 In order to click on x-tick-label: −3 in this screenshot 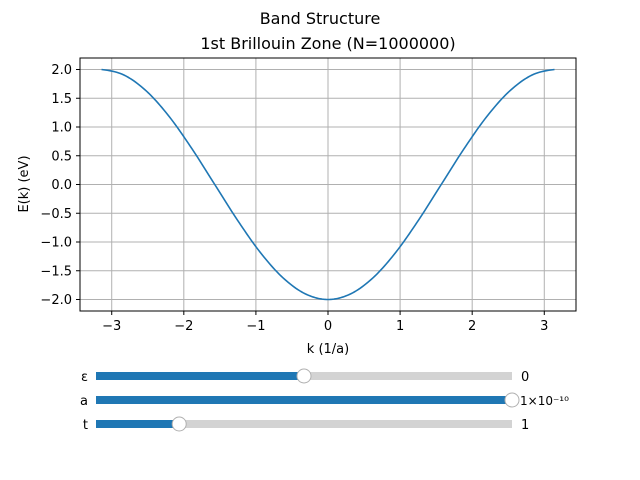, I will do `click(111, 326)`.